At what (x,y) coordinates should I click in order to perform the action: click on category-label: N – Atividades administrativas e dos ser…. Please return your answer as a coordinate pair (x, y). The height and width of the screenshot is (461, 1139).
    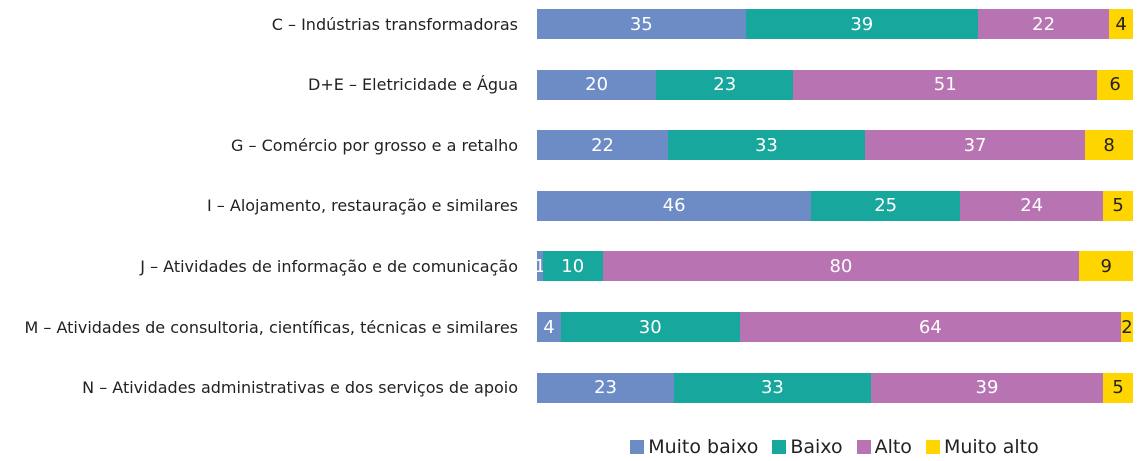
    Looking at the image, I should click on (300, 388).